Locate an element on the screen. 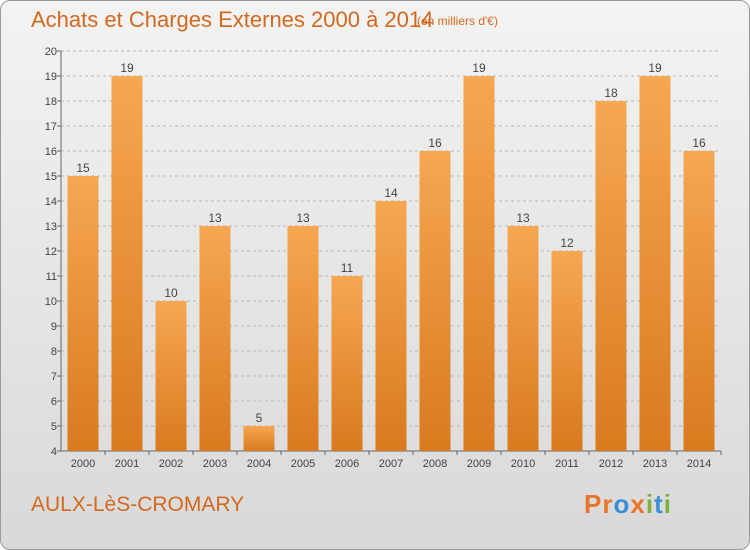 This screenshot has width=750, height=550. proxiti-logo: Proxiti is located at coordinates (628, 504).